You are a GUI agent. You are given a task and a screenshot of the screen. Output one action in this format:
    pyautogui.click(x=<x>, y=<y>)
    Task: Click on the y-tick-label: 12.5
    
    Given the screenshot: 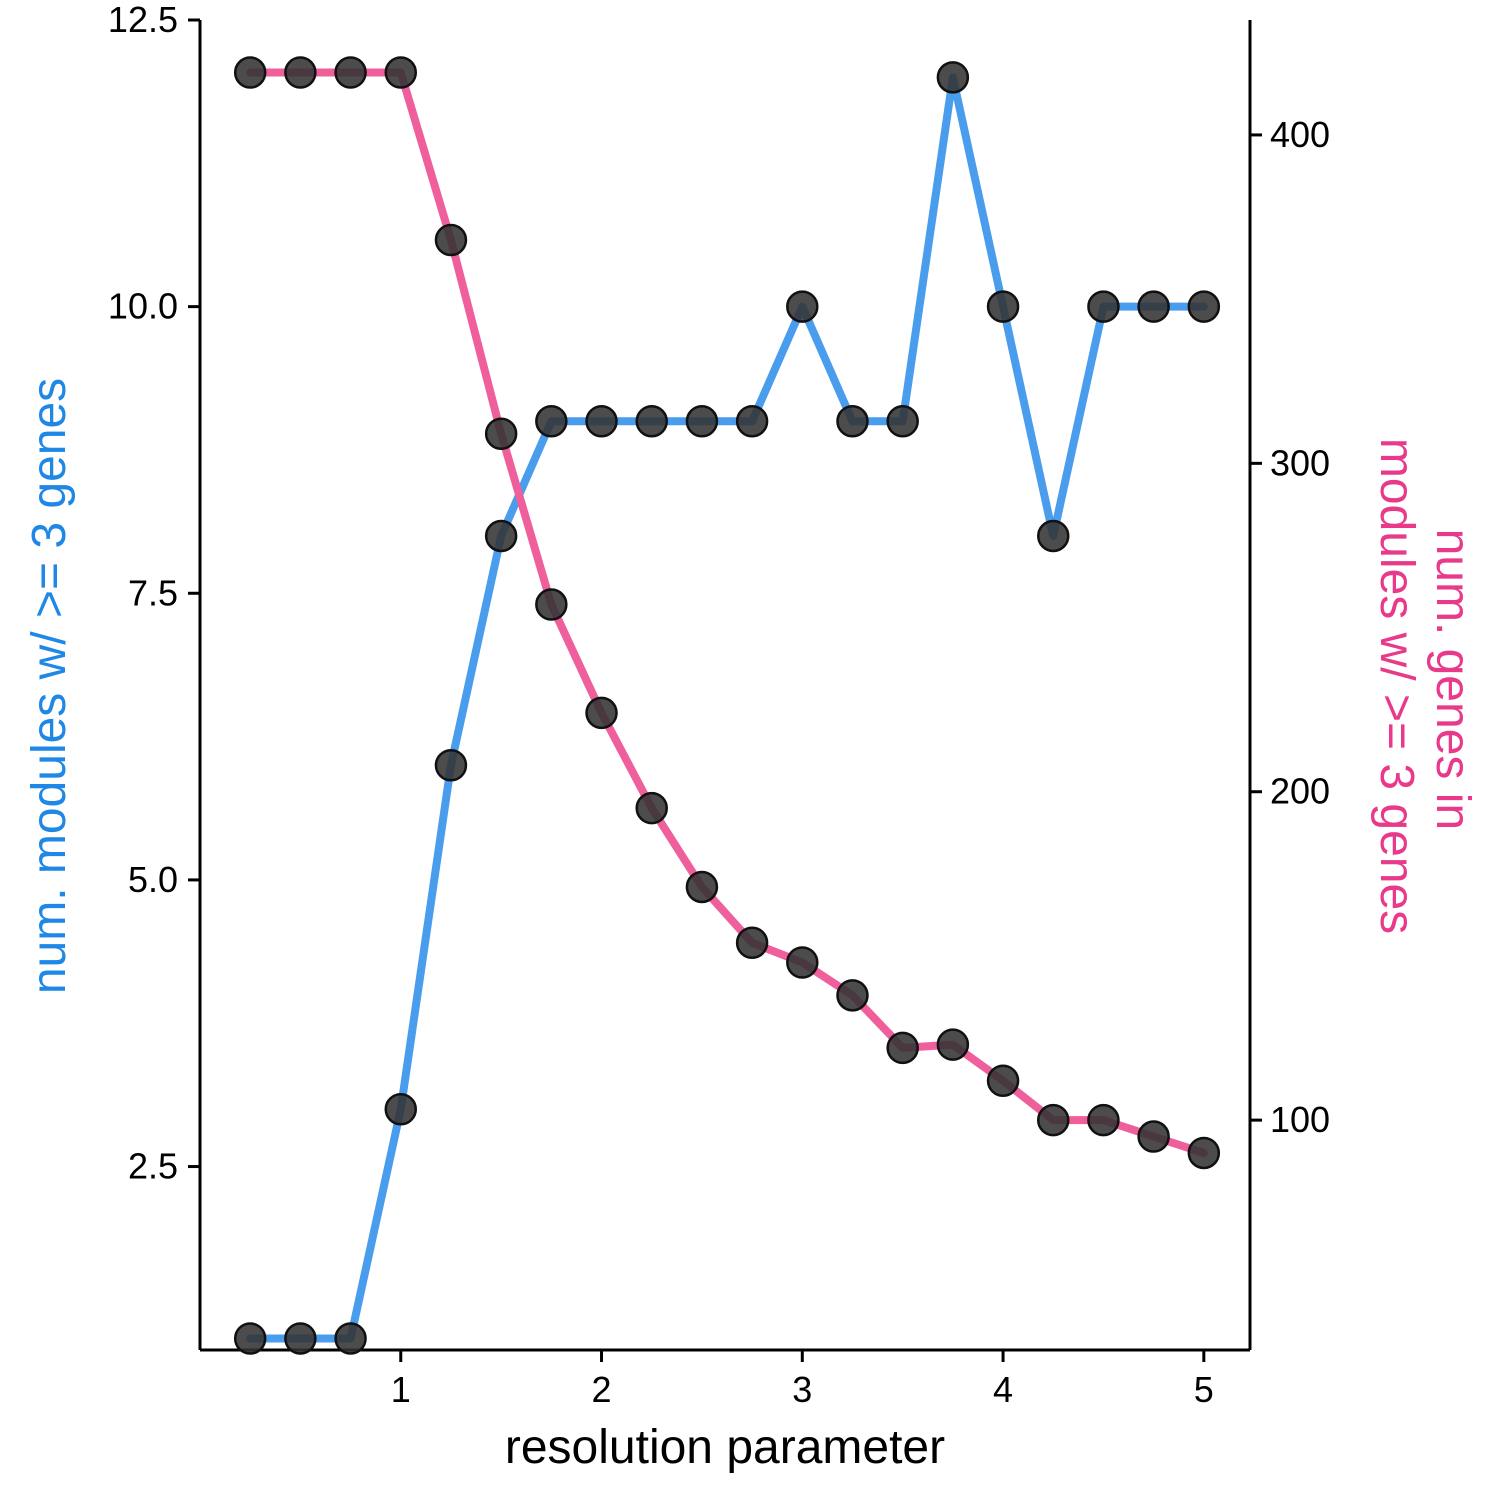 What is the action you would take?
    pyautogui.click(x=143, y=20)
    